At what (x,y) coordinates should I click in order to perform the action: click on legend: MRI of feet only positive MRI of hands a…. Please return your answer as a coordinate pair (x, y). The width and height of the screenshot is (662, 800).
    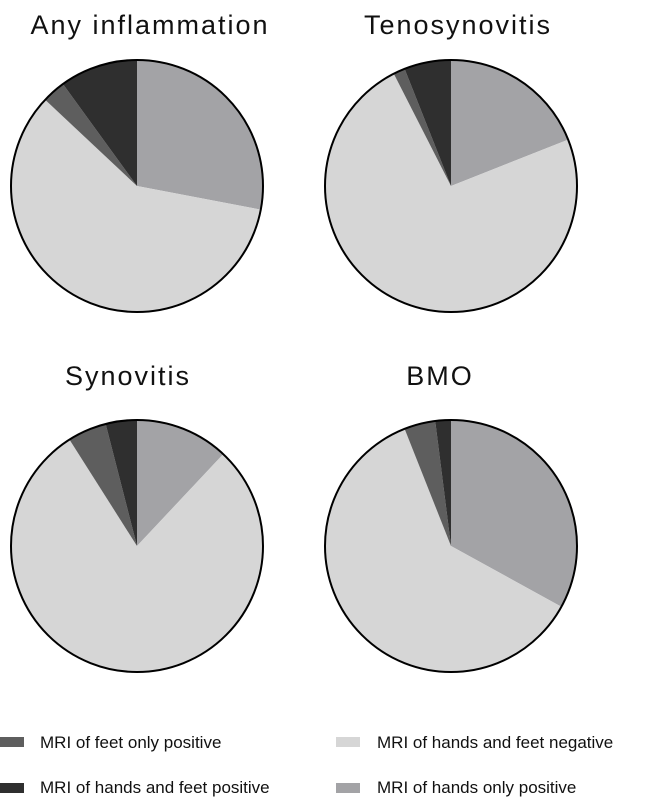
    Looking at the image, I should click on (306, 765).